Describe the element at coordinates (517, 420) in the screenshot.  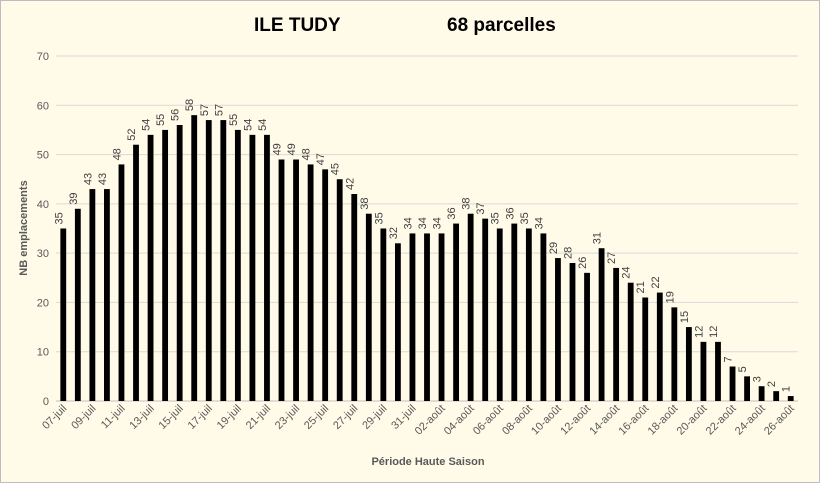
I see `x-tick-label: 08-août` at that location.